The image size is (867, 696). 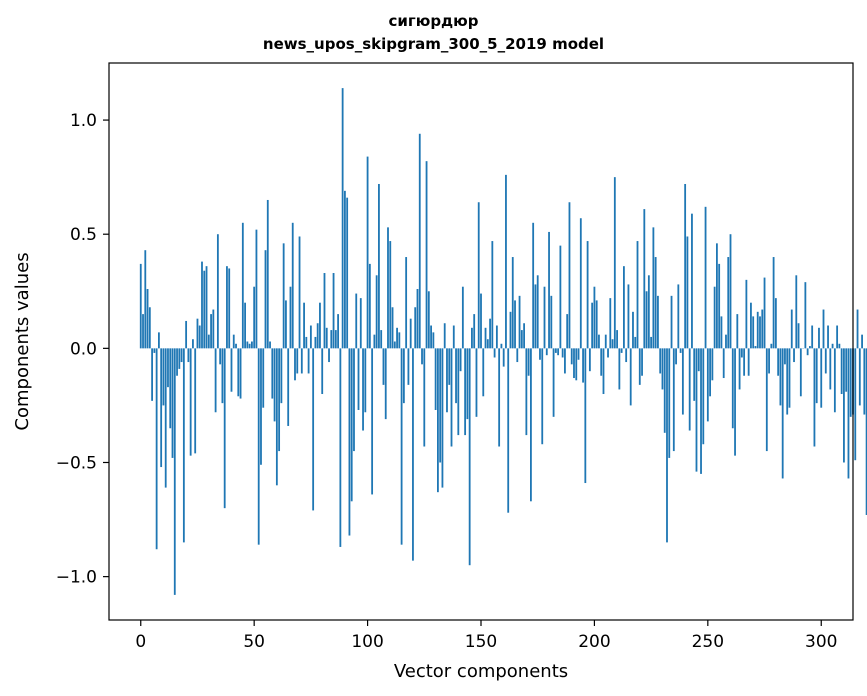 What do you see at coordinates (367, 642) in the screenshot?
I see `x-tick-label: 100` at bounding box center [367, 642].